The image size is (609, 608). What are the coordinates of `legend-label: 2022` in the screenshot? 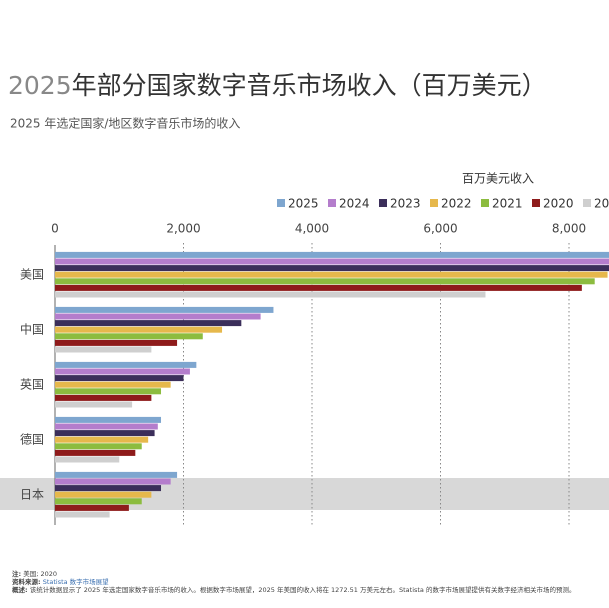 It's located at (456, 204).